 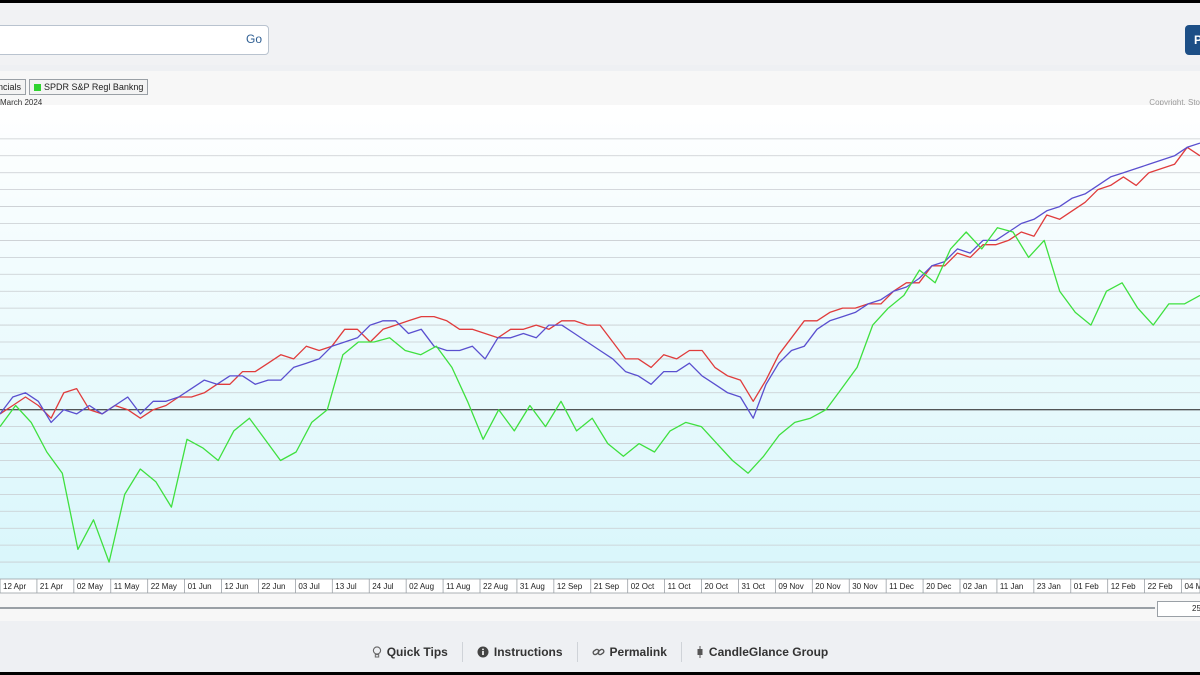 What do you see at coordinates (458, 586) in the screenshot?
I see `x-tick-label: 11 Aug` at bounding box center [458, 586].